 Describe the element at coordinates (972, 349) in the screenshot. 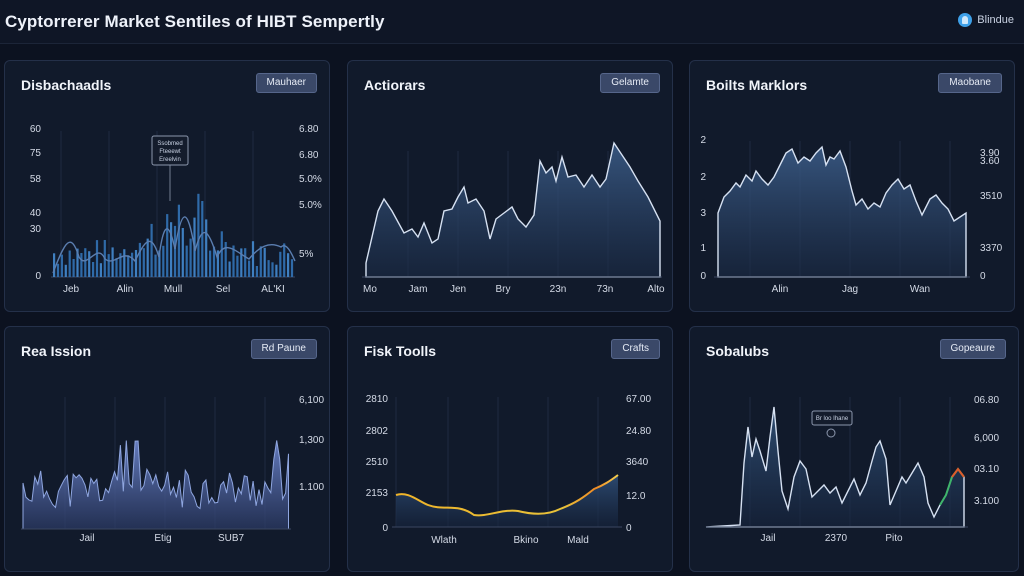

I see `panel-action-button: Gopeaure` at that location.